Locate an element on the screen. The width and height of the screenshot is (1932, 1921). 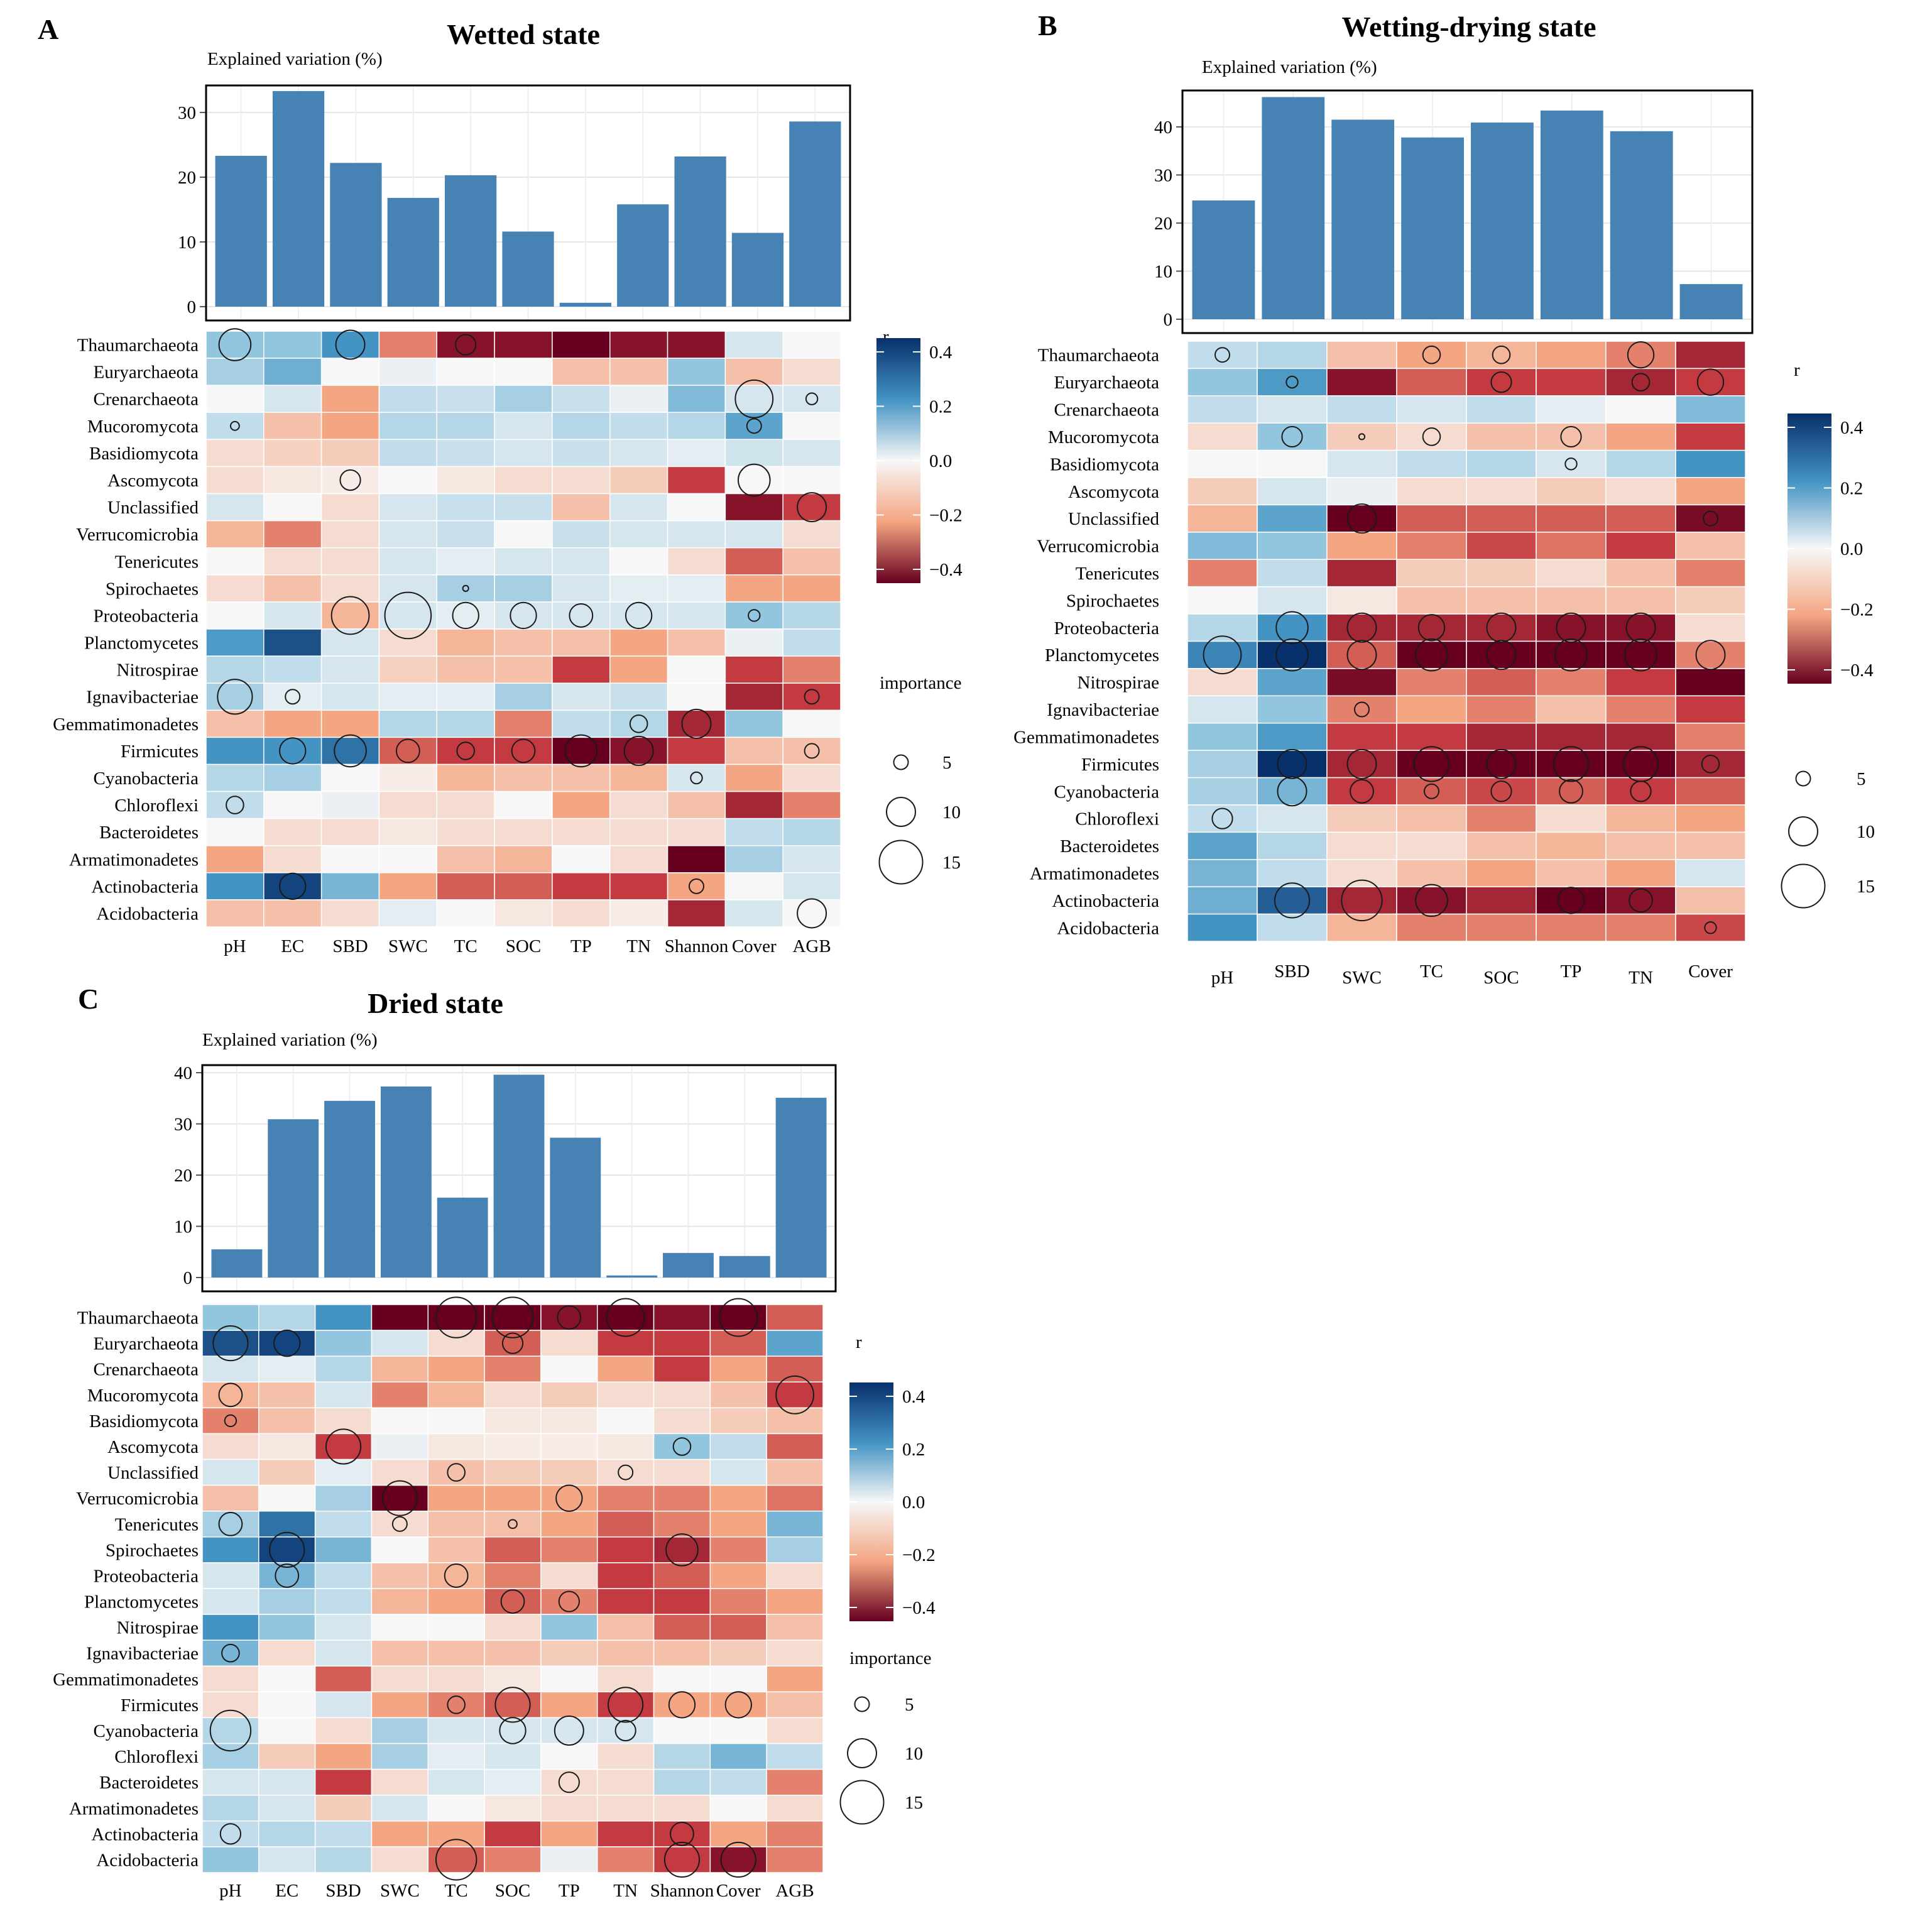
bar-axis-label: Explained variation (%) is located at coordinates (1289, 67).